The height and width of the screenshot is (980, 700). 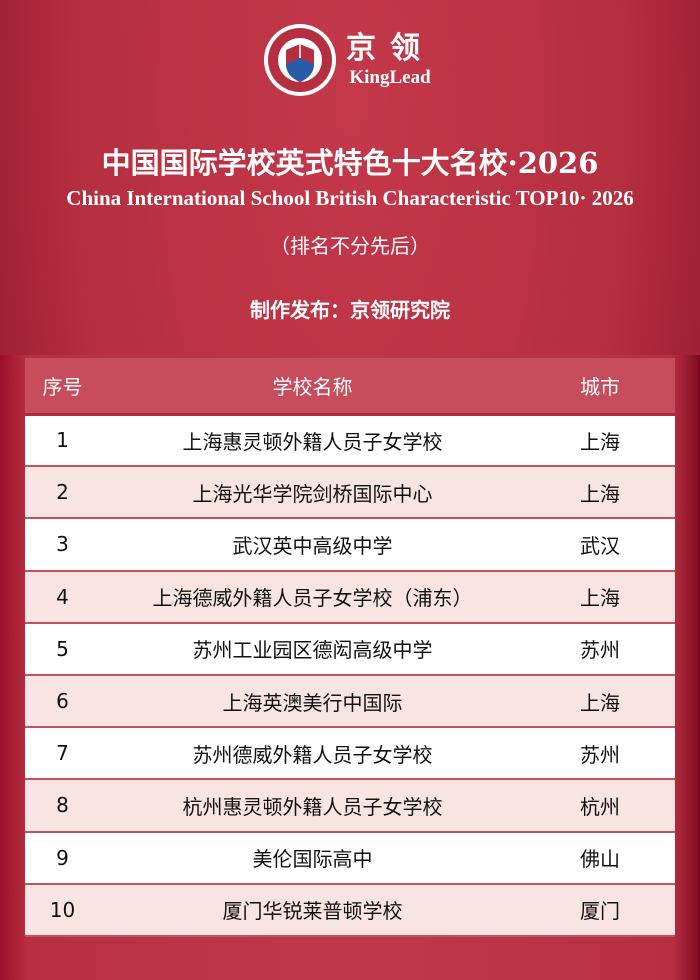 I want to click on cell-school: 上海光华学院剑桥国际中心, so click(x=312, y=493).